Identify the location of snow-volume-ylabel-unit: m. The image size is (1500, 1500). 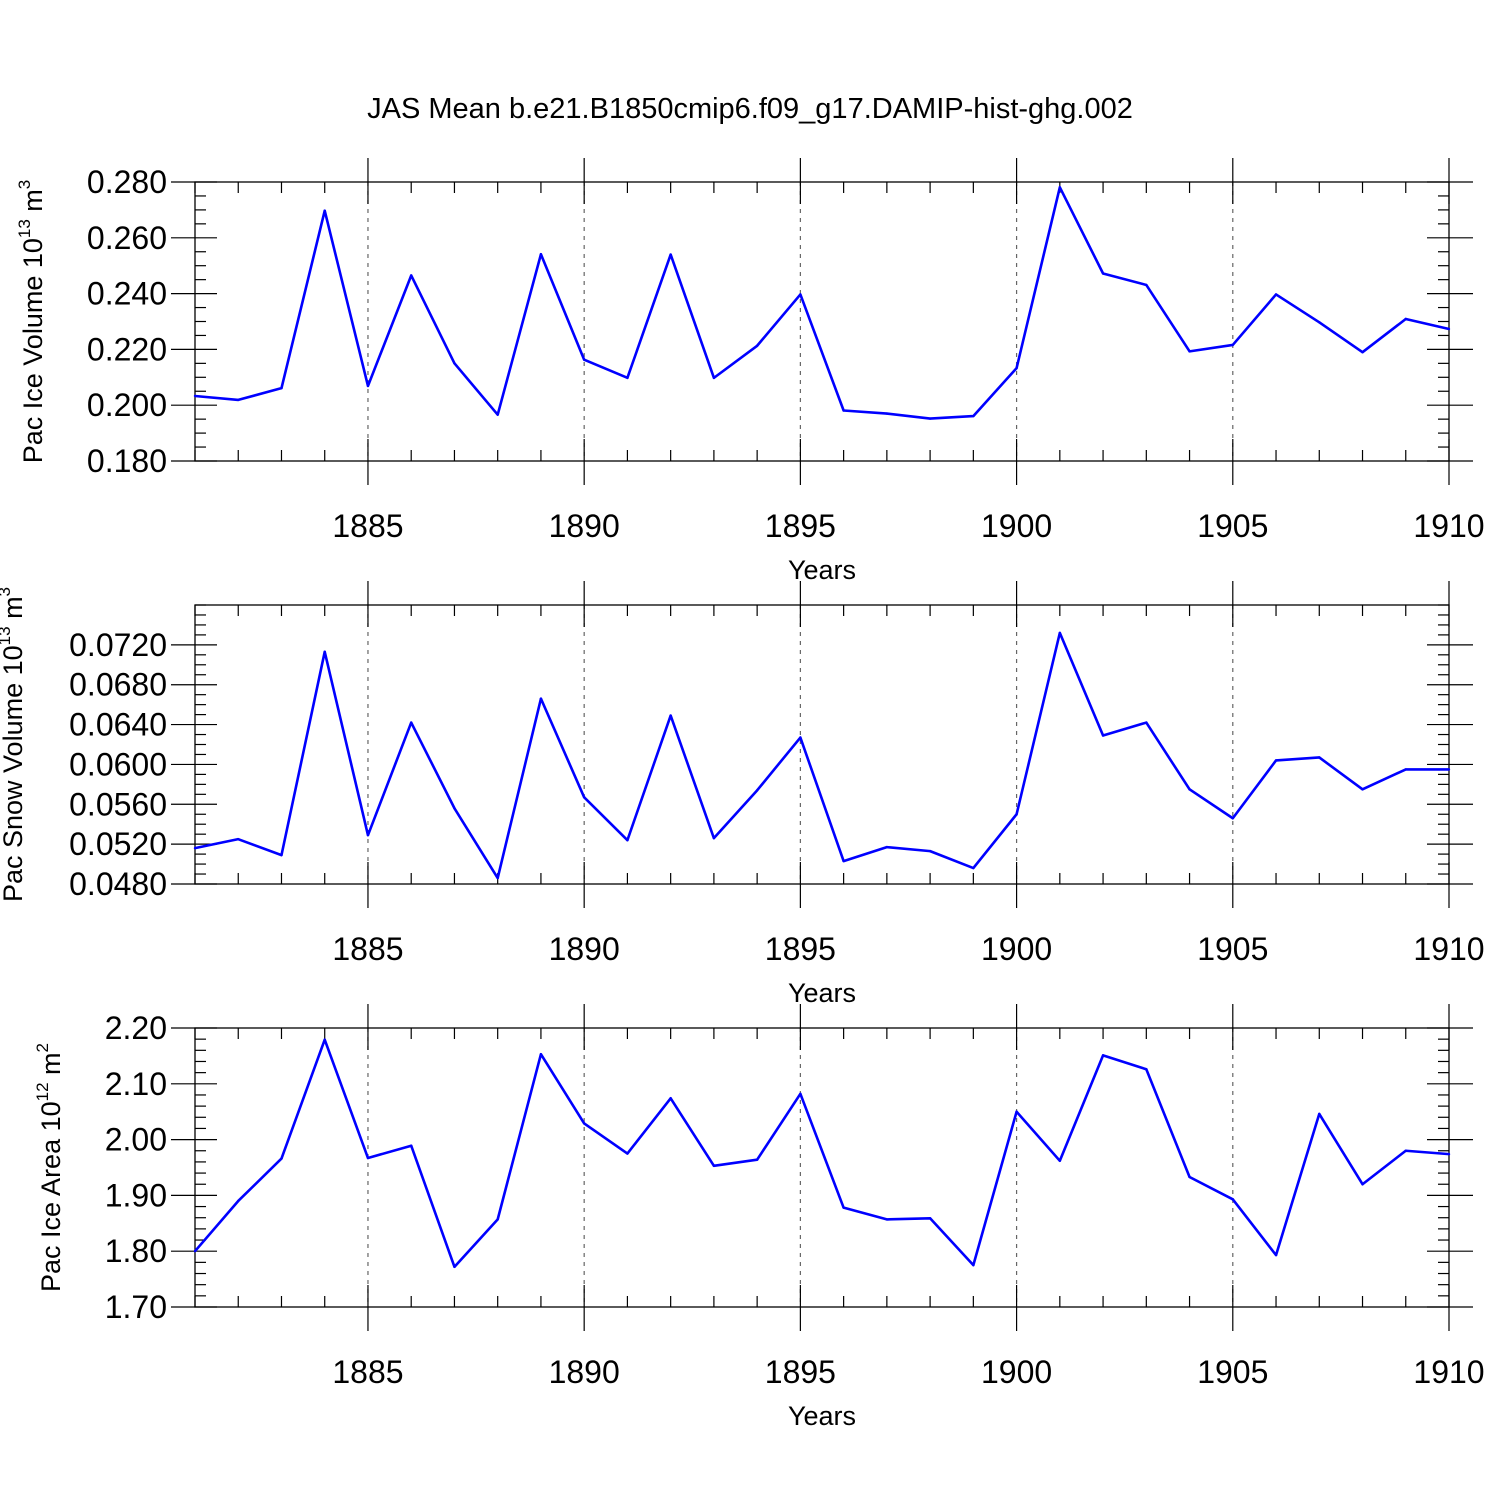
(14, 611).